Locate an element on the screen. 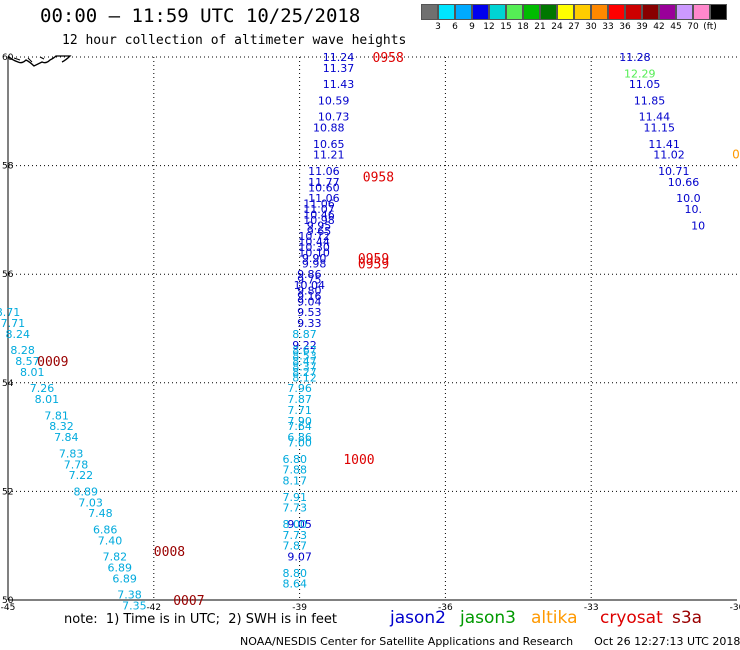 This screenshot has width=740, height=650. latitude-tick-label: 50 is located at coordinates (8, 601).